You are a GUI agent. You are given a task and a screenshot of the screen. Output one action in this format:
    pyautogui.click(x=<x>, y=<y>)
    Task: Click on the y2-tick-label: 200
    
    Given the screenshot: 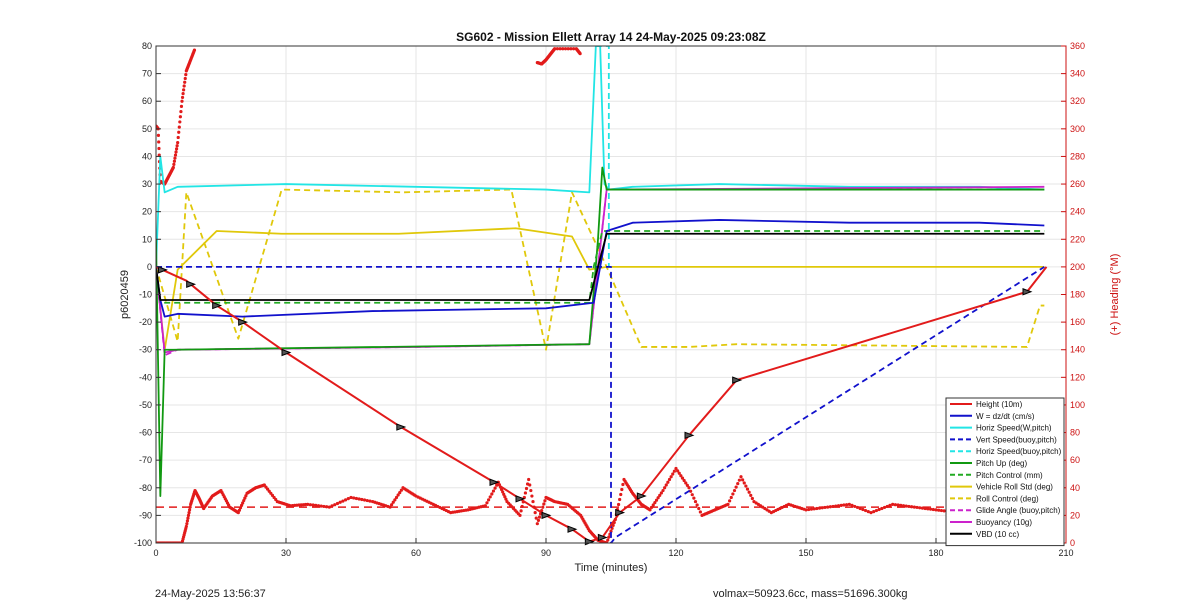 What is the action you would take?
    pyautogui.click(x=1077, y=267)
    